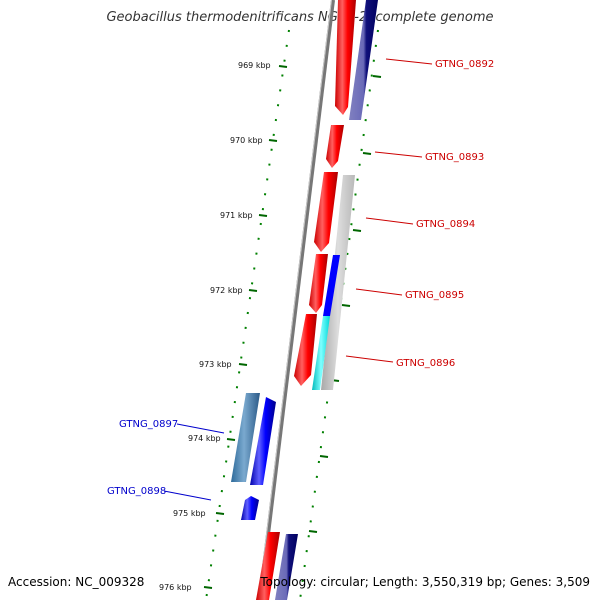  I want to click on scale-label: 971 kbp, so click(236, 215).